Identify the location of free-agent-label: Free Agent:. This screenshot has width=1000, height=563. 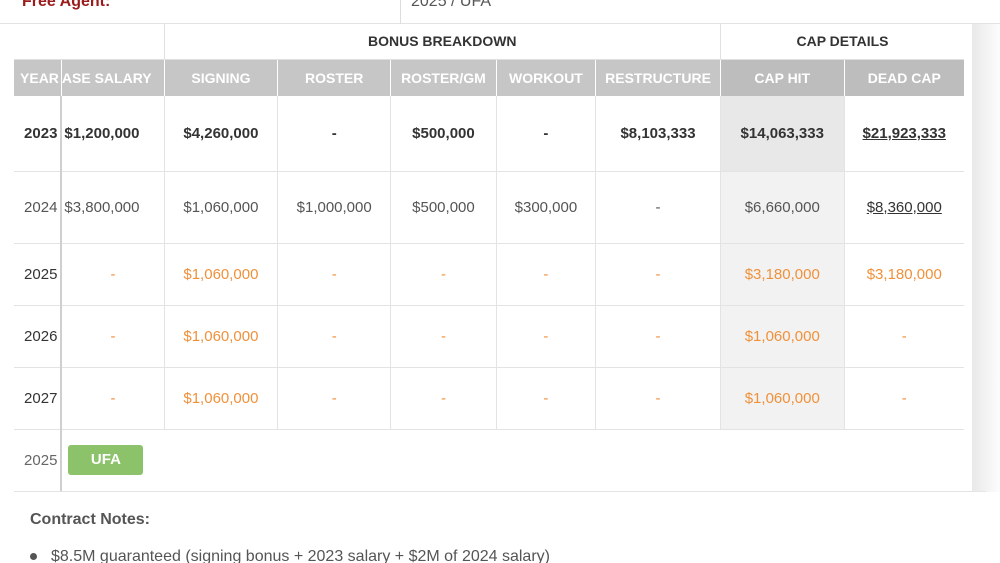
(66, 5).